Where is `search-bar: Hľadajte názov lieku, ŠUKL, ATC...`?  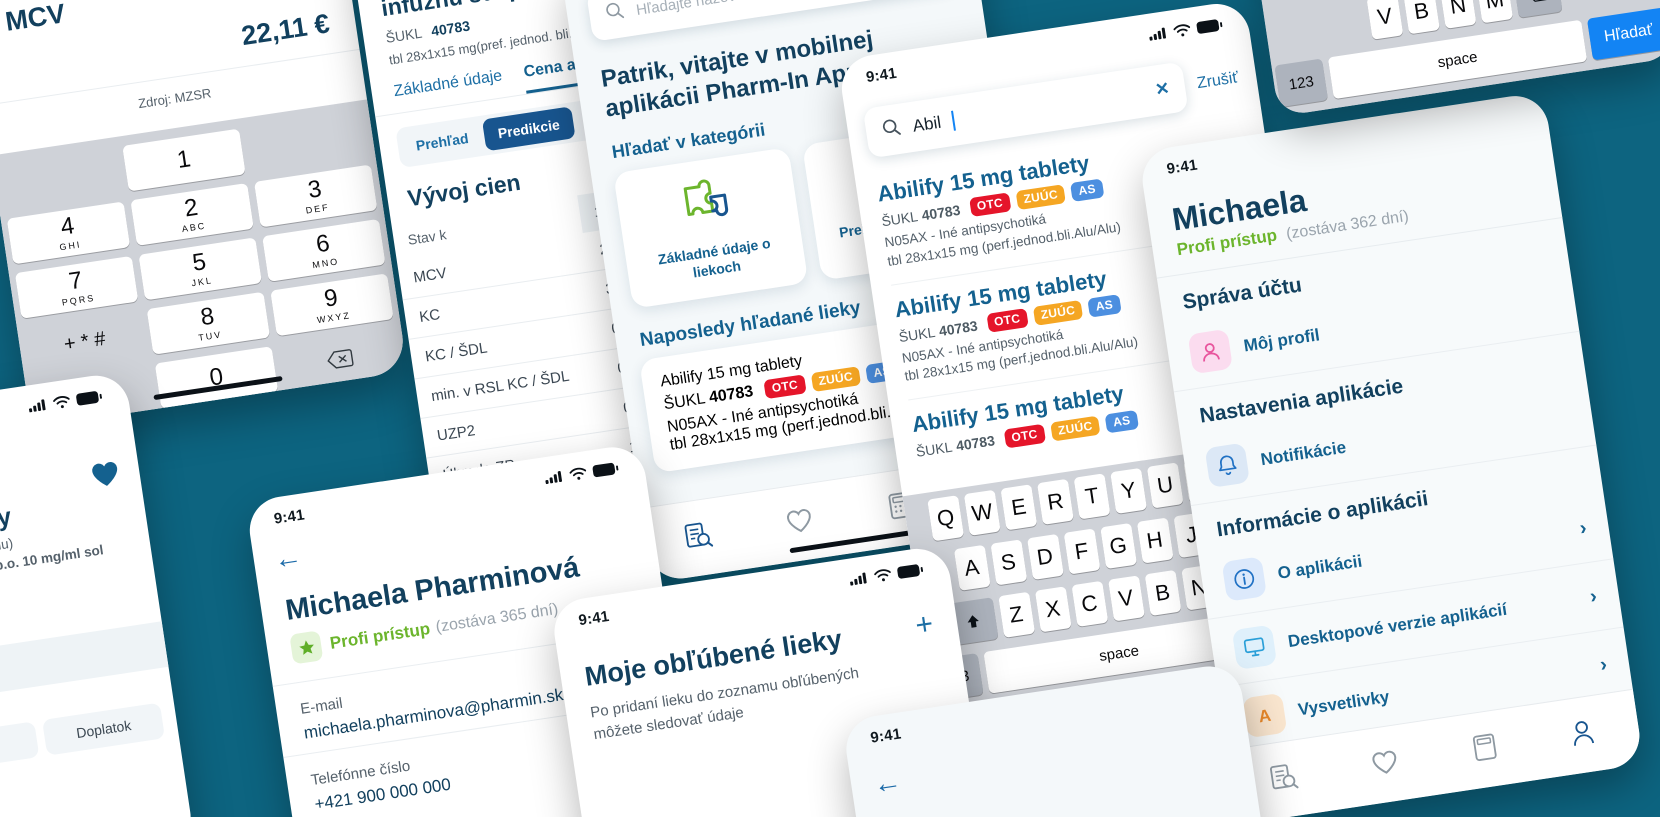 search-bar: Hľadajte názov lieku, ŠUKL, ATC... is located at coordinates (772, 21).